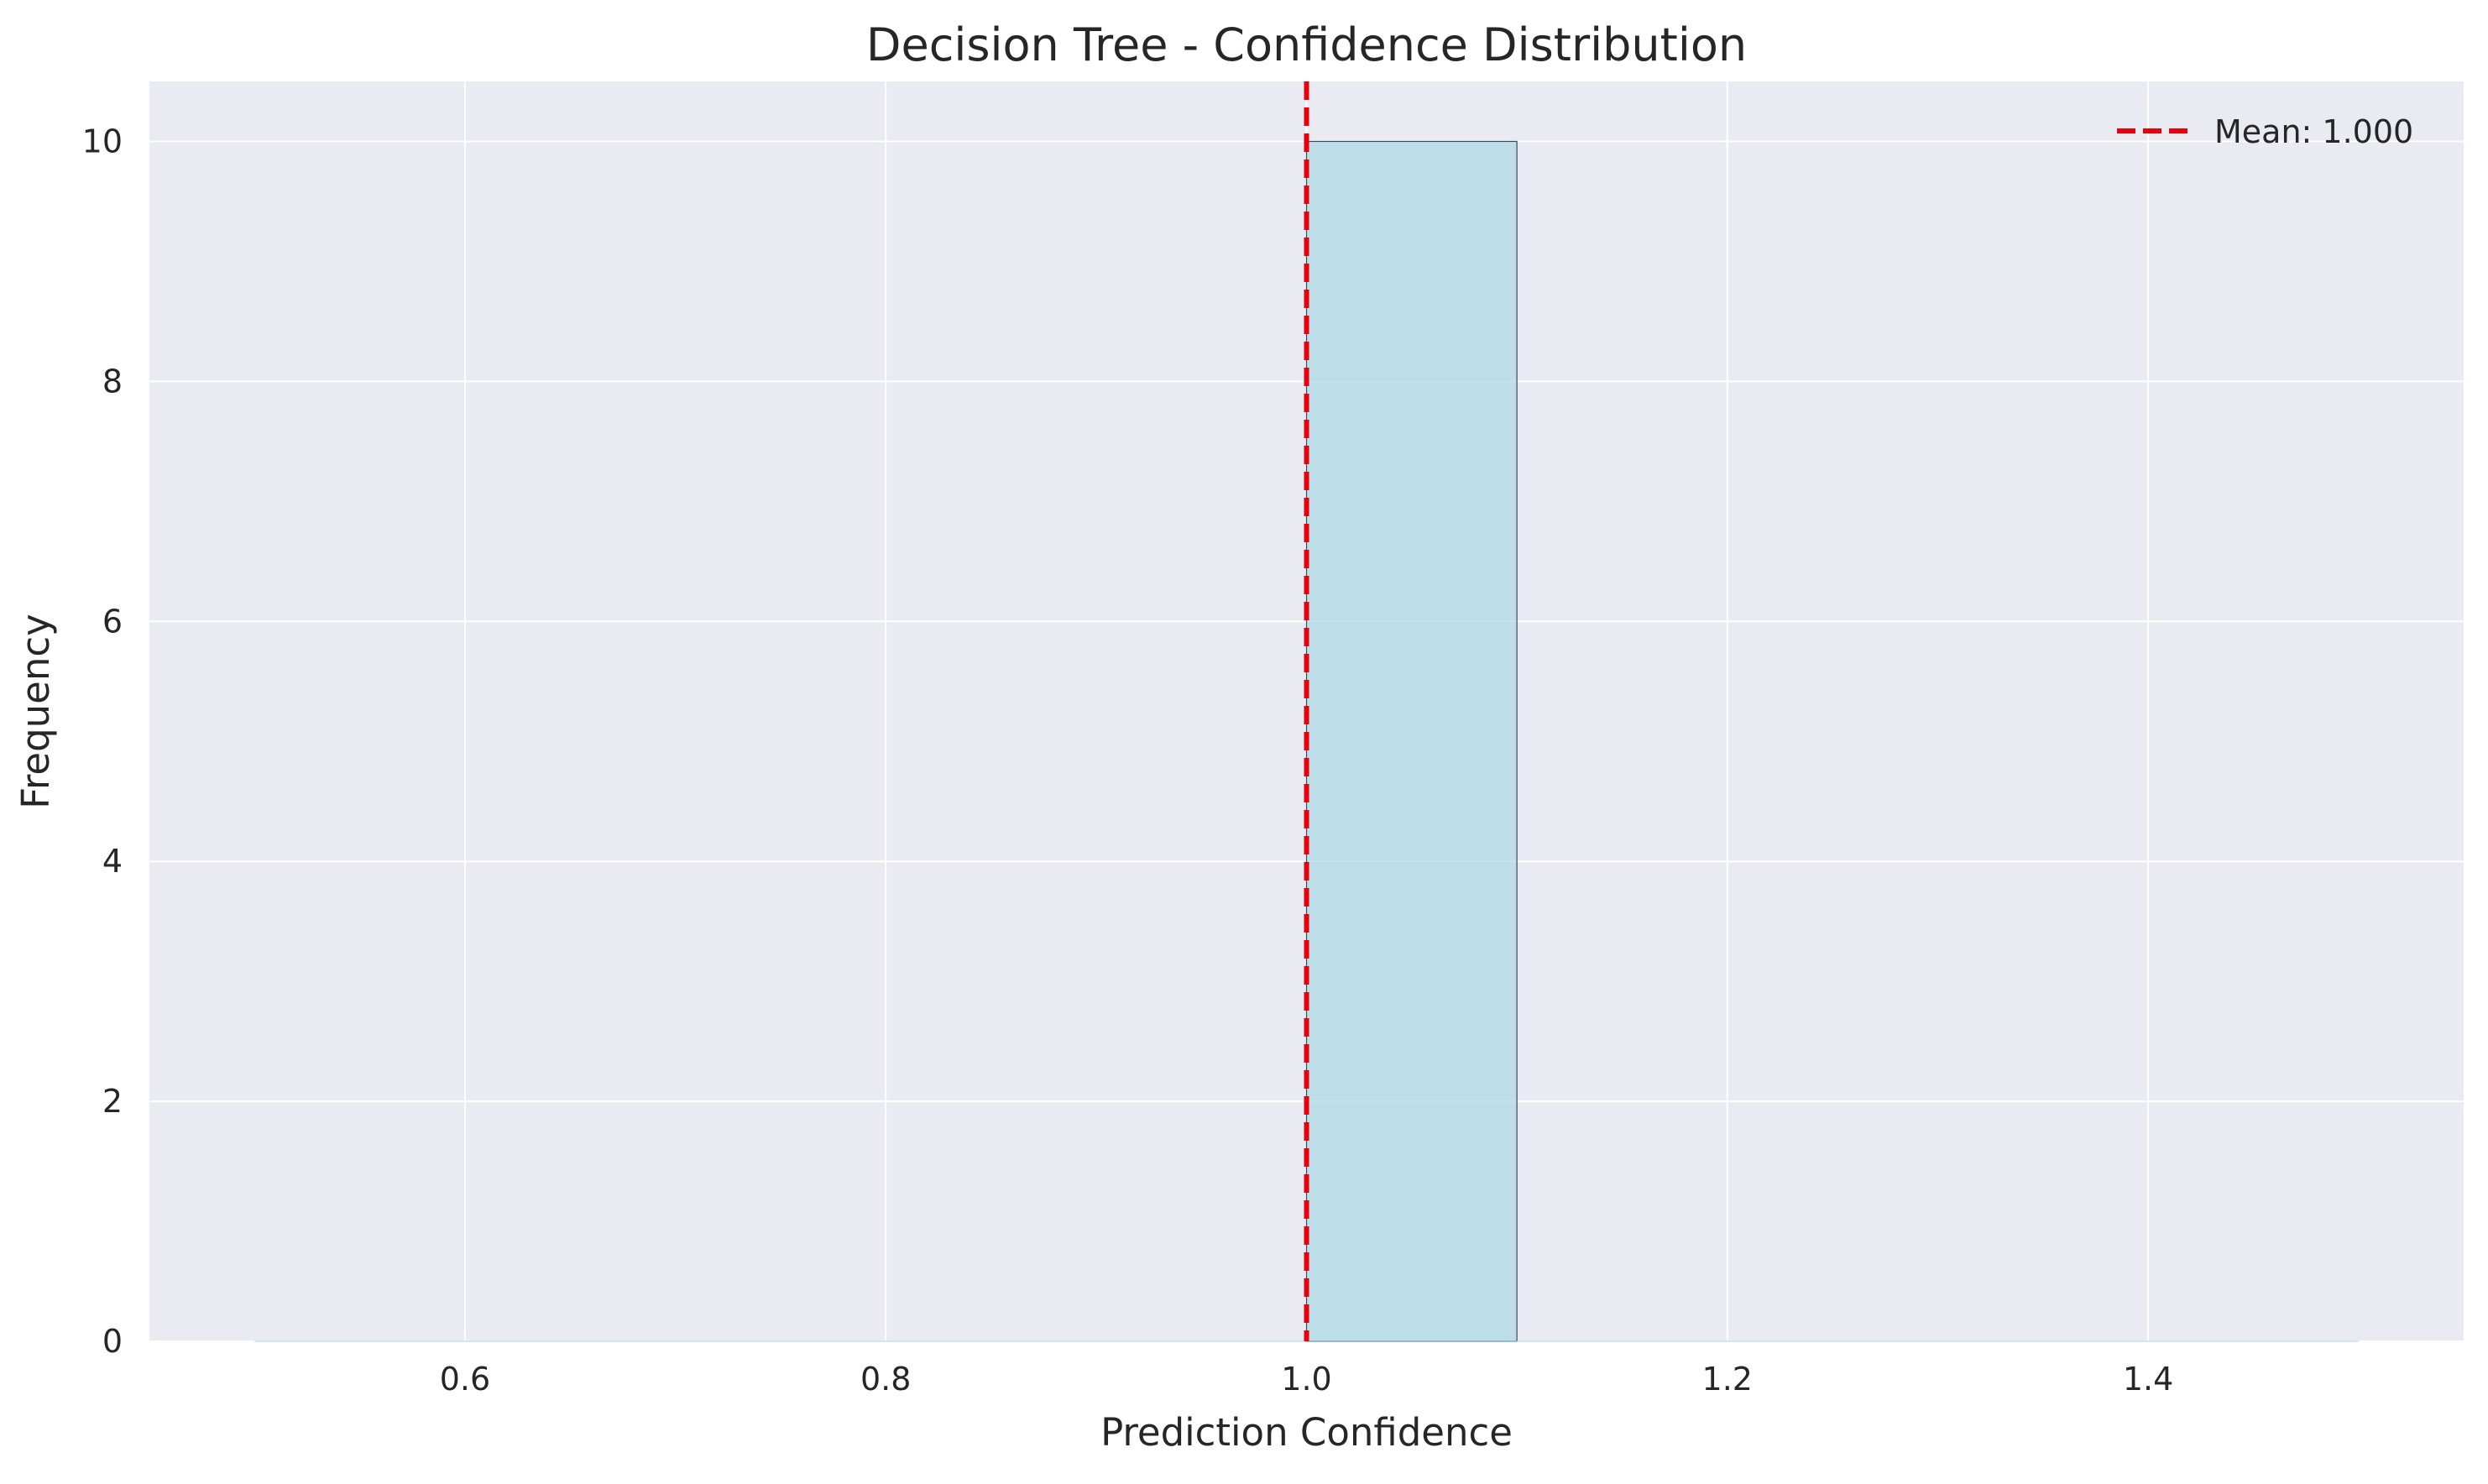  I want to click on y-tick-label: 2, so click(113, 1101).